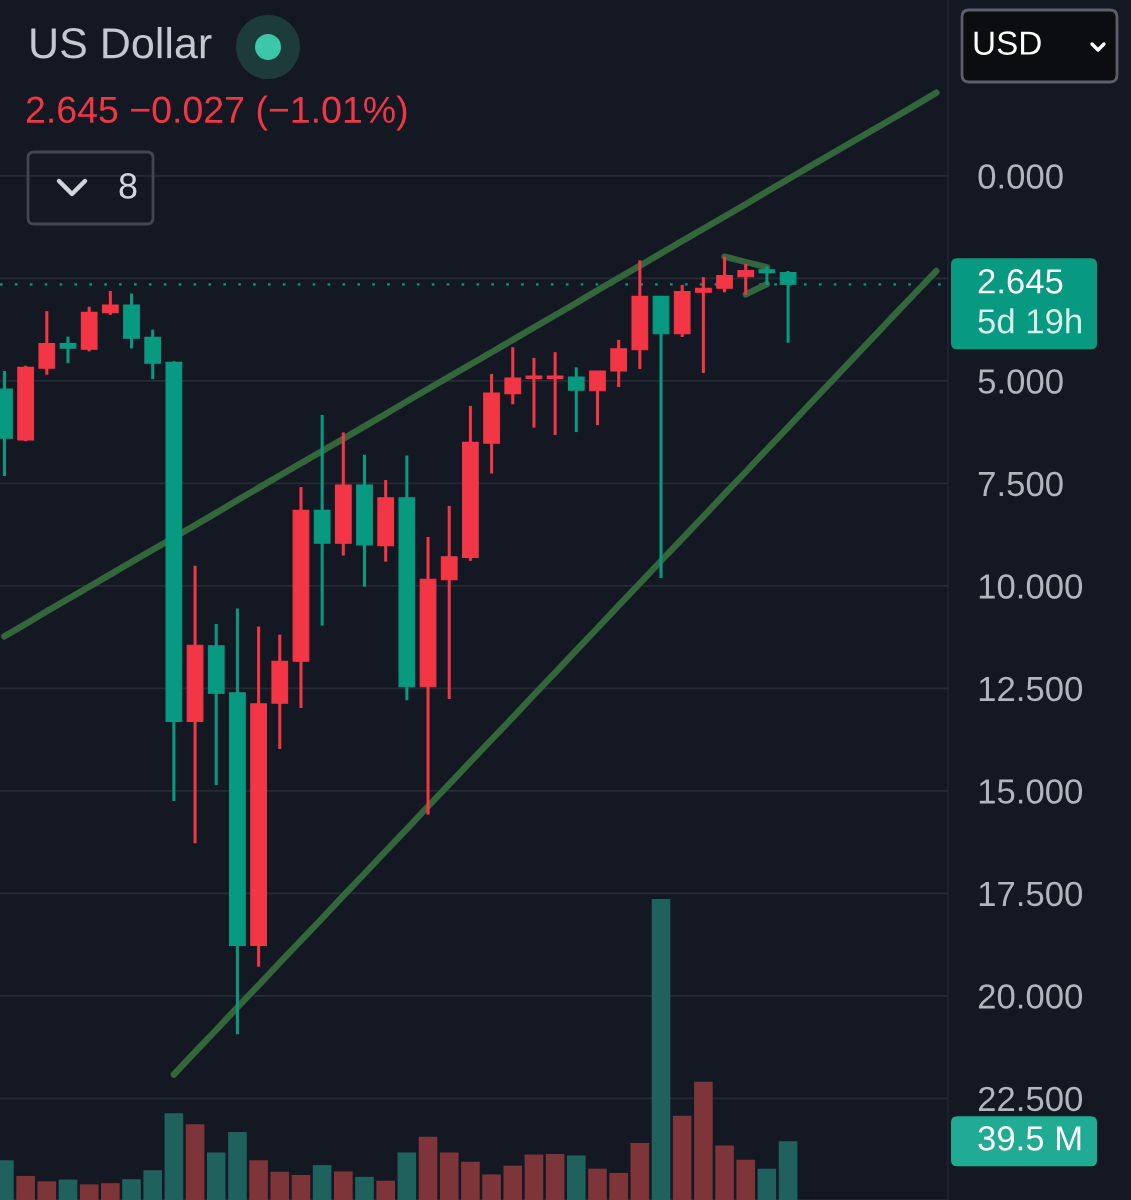 The height and width of the screenshot is (1200, 1131). What do you see at coordinates (1029, 1138) in the screenshot?
I see `text: 39.5 M` at bounding box center [1029, 1138].